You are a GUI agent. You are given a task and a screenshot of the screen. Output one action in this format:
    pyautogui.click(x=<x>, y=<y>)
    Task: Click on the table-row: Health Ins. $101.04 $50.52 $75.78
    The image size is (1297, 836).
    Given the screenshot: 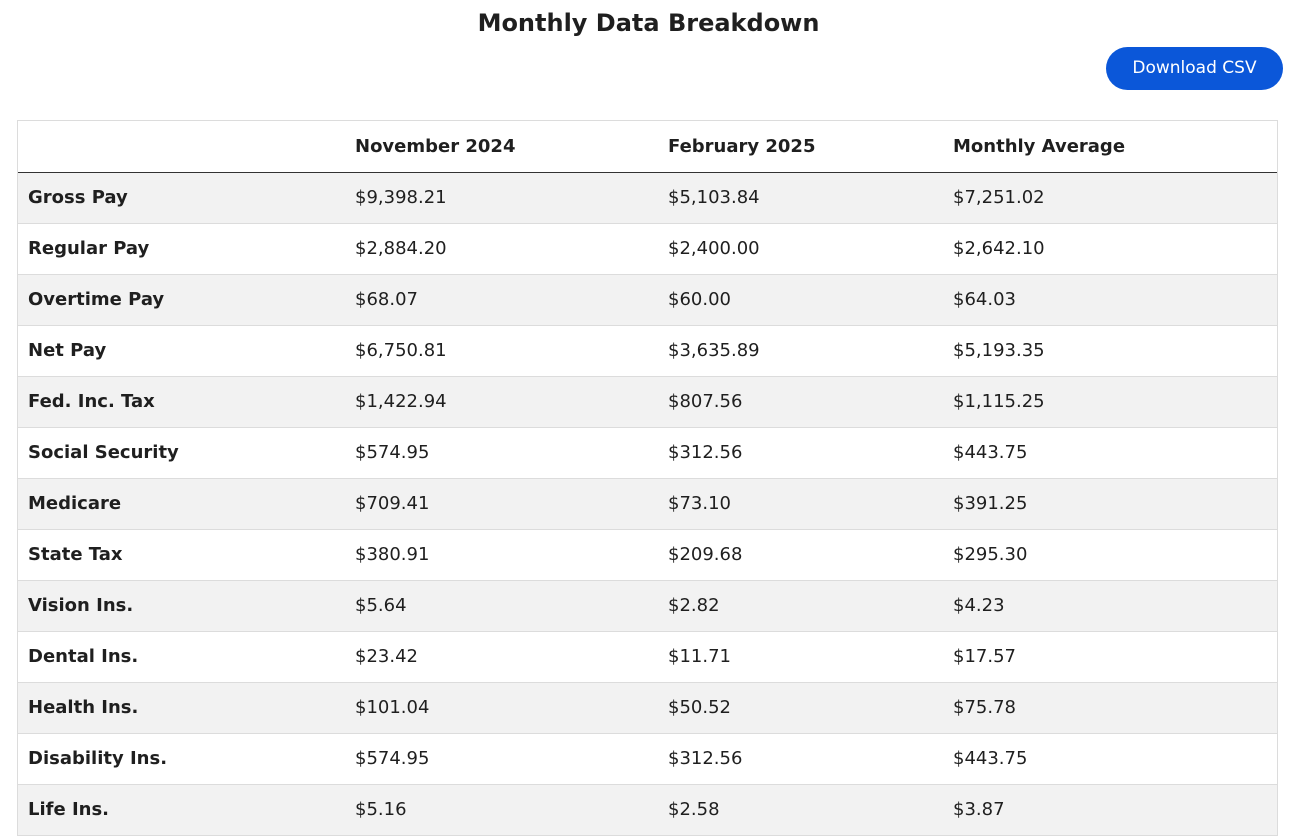 What is the action you would take?
    pyautogui.click(x=647, y=708)
    